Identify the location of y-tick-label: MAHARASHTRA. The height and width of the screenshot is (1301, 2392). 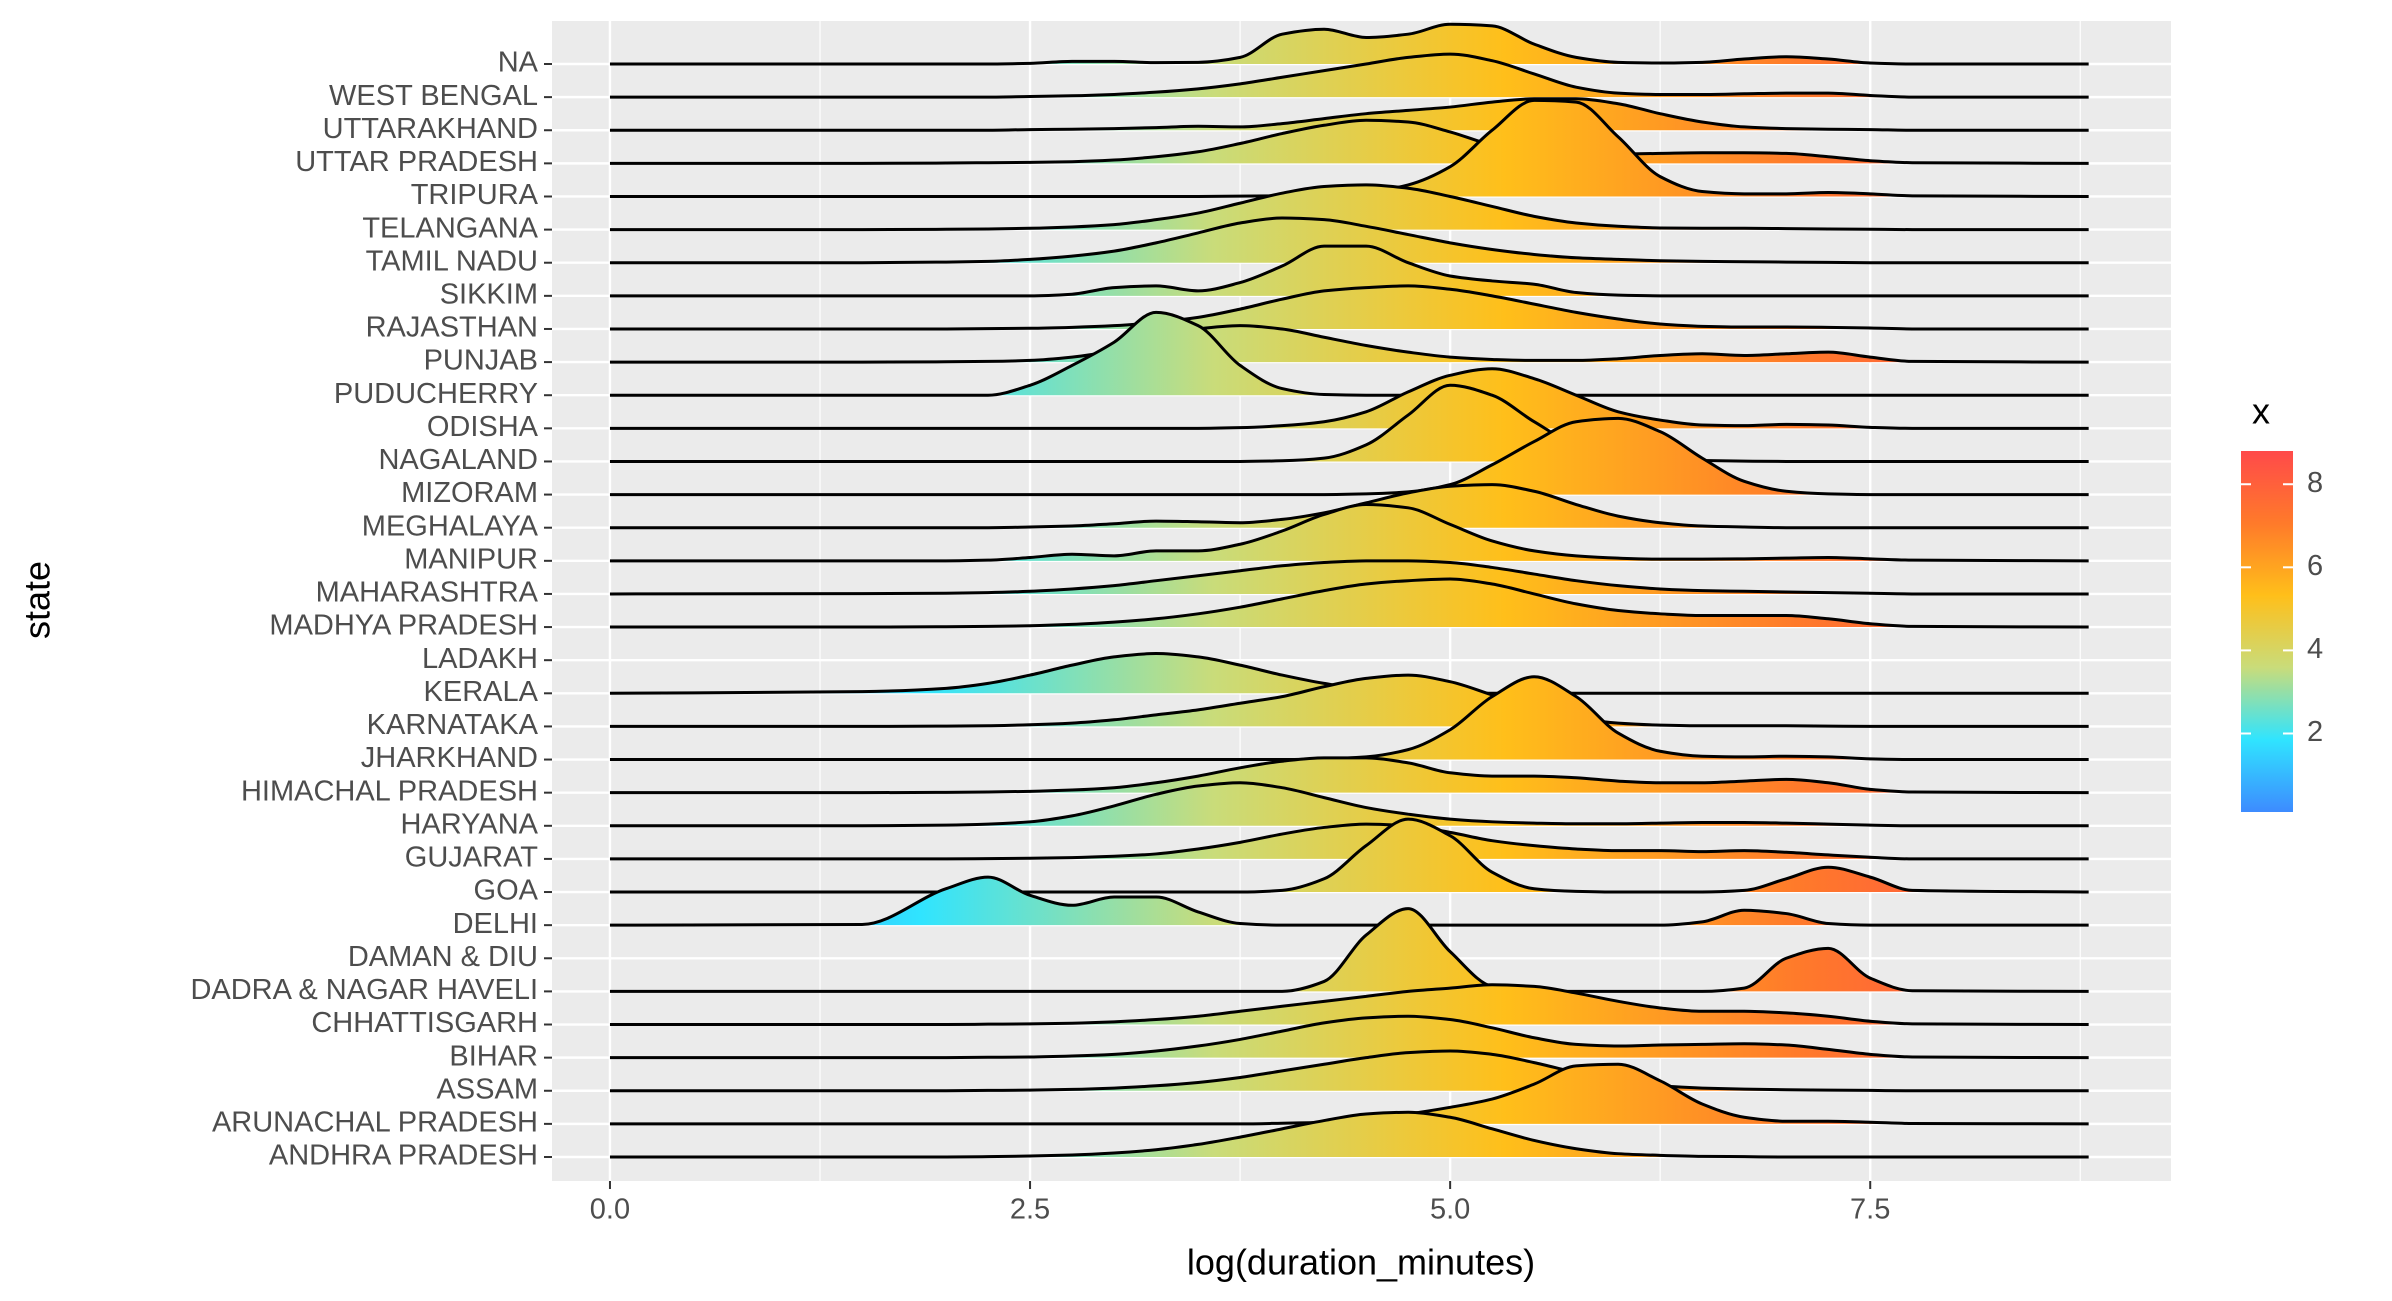
(427, 593).